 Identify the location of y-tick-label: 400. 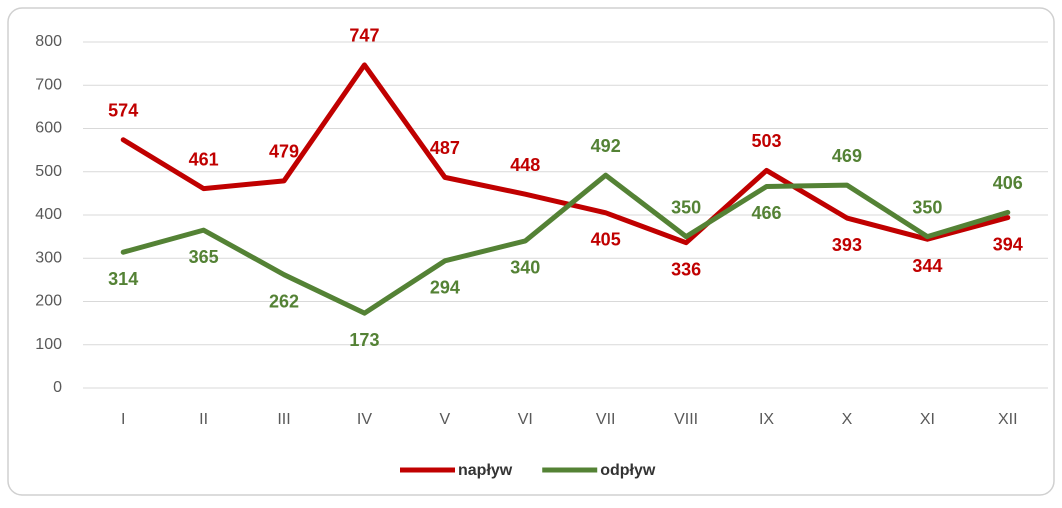
(48, 214).